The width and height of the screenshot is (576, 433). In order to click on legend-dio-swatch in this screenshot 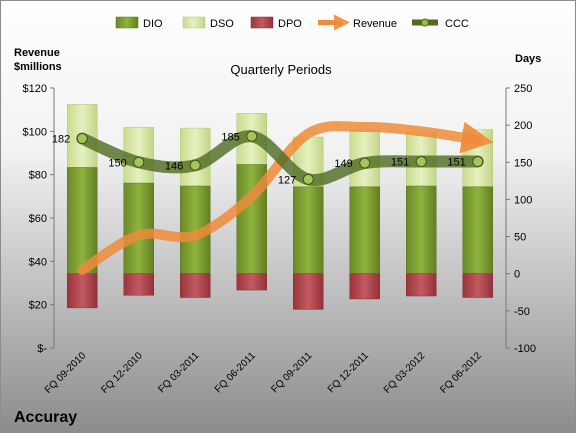, I will do `click(127, 22)`.